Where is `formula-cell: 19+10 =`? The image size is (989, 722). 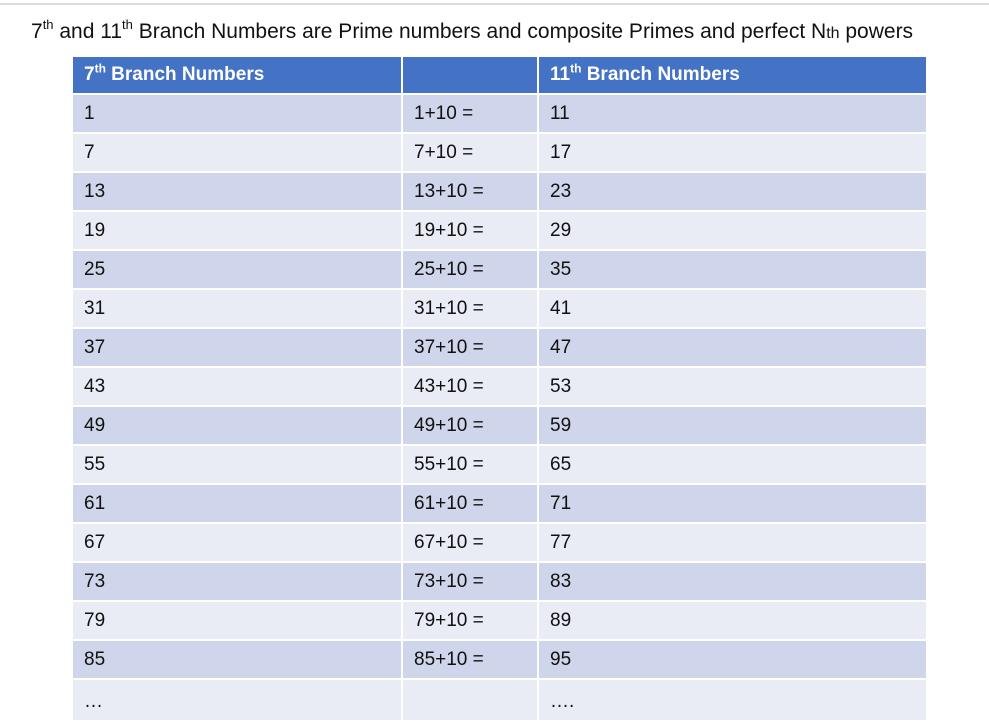 formula-cell: 19+10 = is located at coordinates (470, 230).